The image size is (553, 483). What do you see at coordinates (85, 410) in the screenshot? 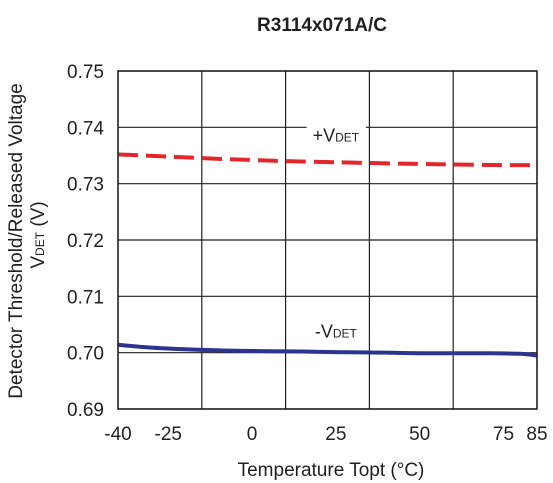
I see `y-tick-label: 0.69` at bounding box center [85, 410].